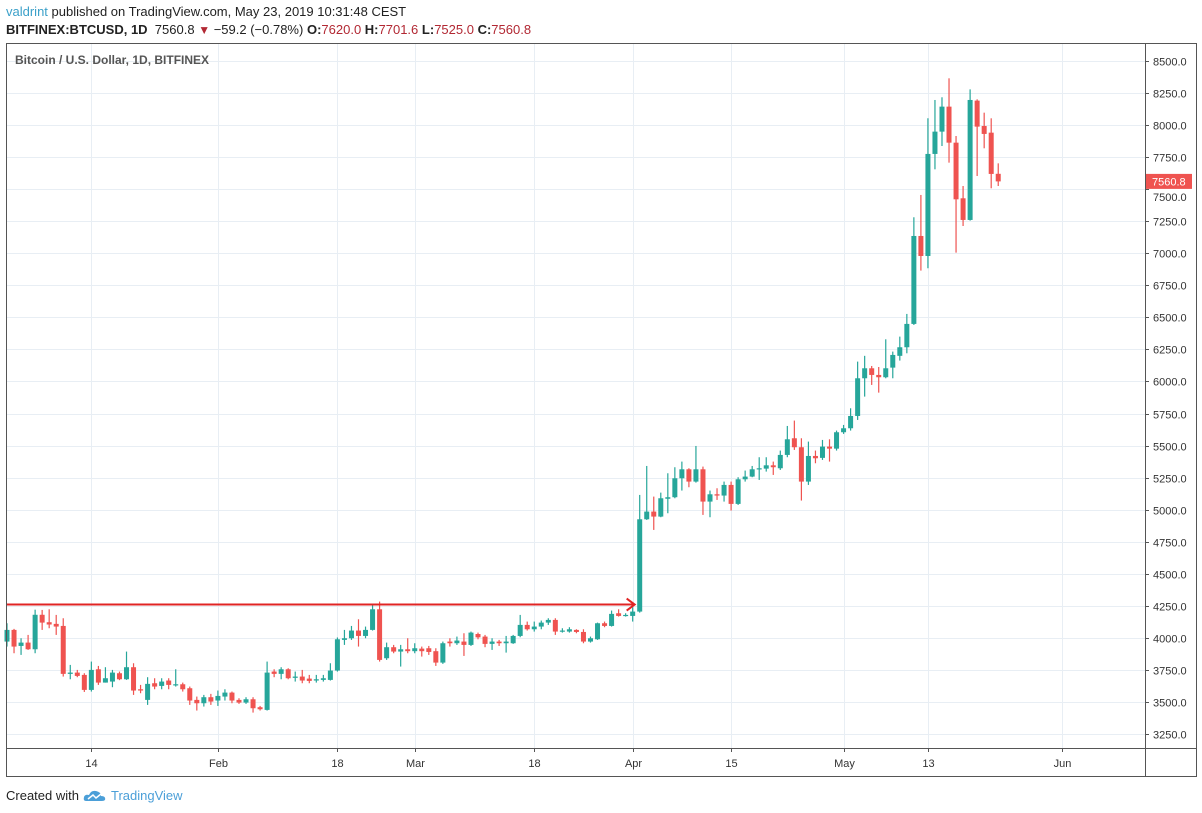 The height and width of the screenshot is (813, 1202). I want to click on time-axis: 14 Feb 18 Mar 18 Apr 15 May 13 Jun, so click(578, 759).